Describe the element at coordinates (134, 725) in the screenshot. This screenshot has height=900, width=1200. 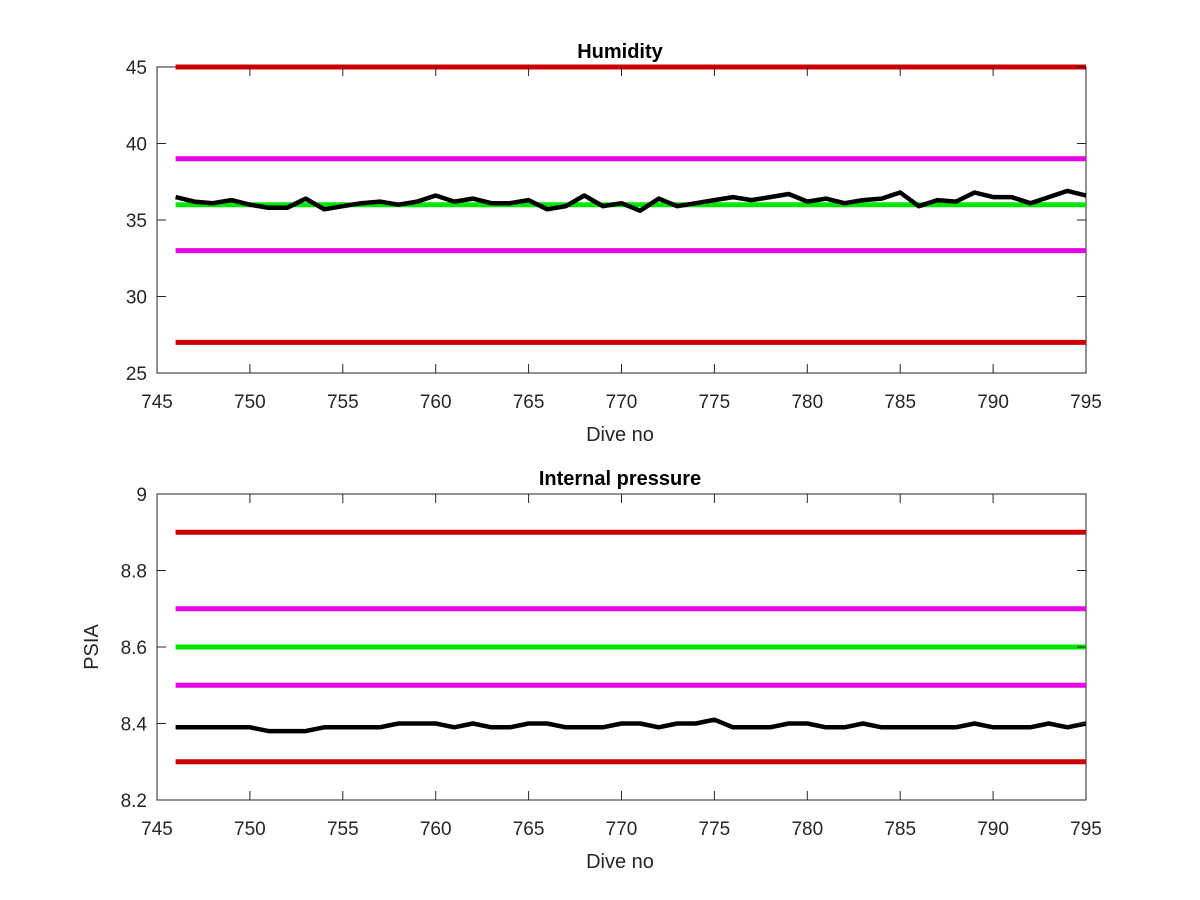
I see `pressure-y-tick-label-8.4: 8.4` at that location.